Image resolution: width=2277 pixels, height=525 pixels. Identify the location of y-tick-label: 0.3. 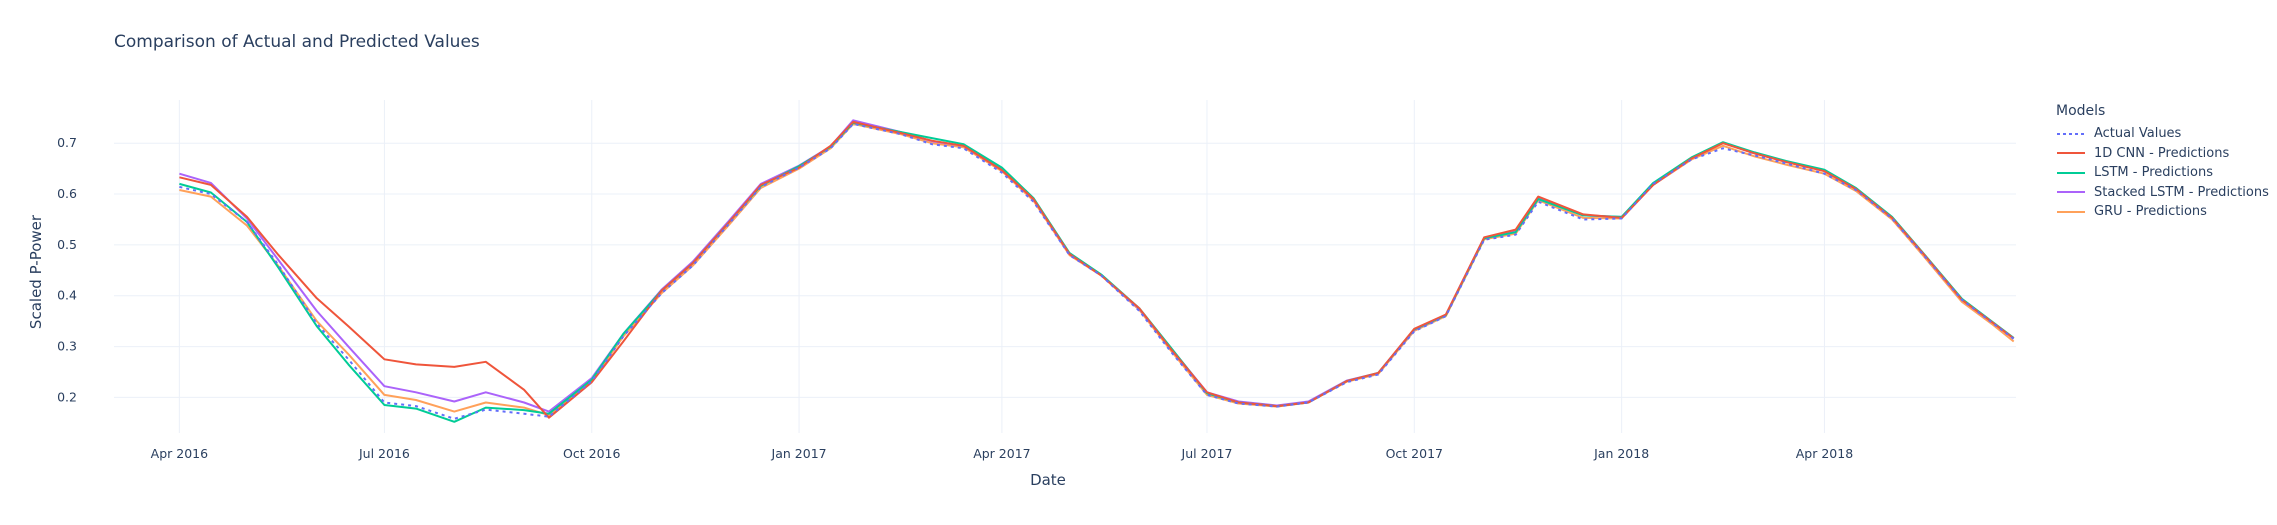
(67, 346).